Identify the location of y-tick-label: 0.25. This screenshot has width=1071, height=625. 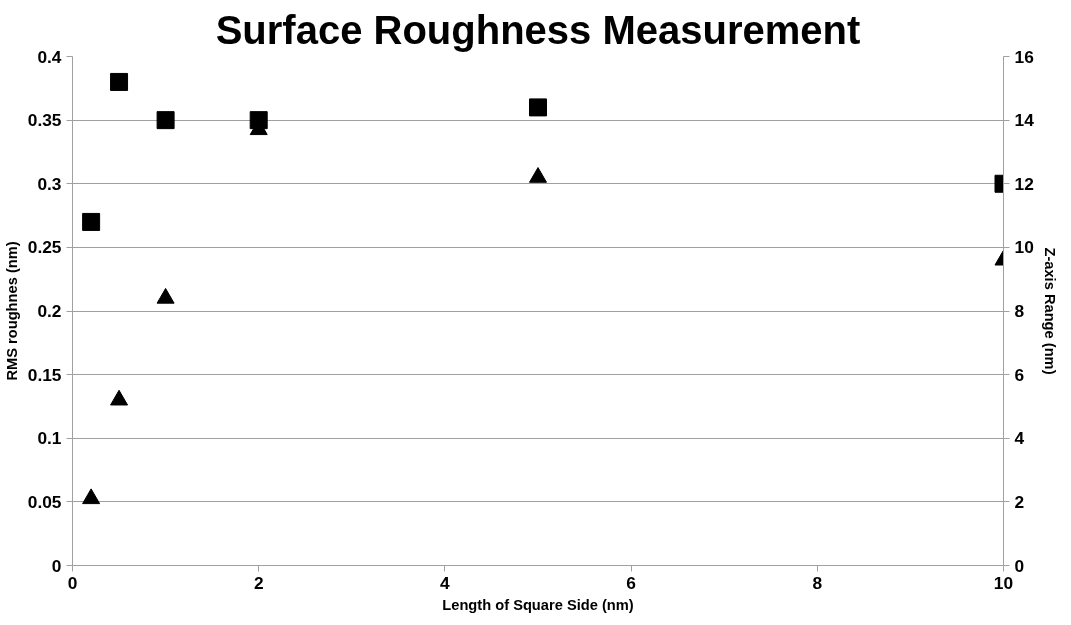
(44, 247).